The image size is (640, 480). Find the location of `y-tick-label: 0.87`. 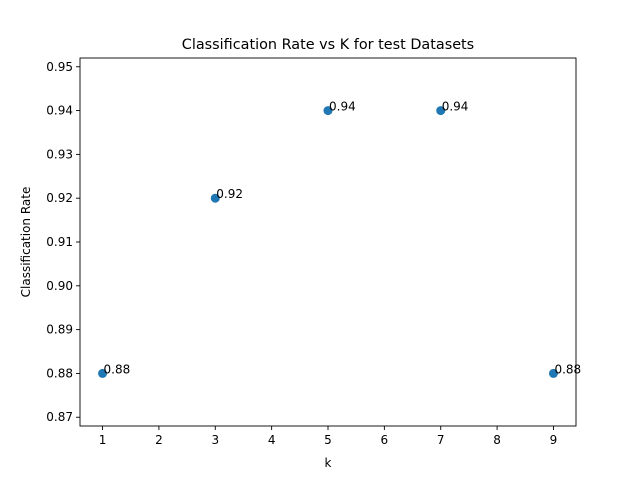

y-tick-label: 0.87 is located at coordinates (59, 417).